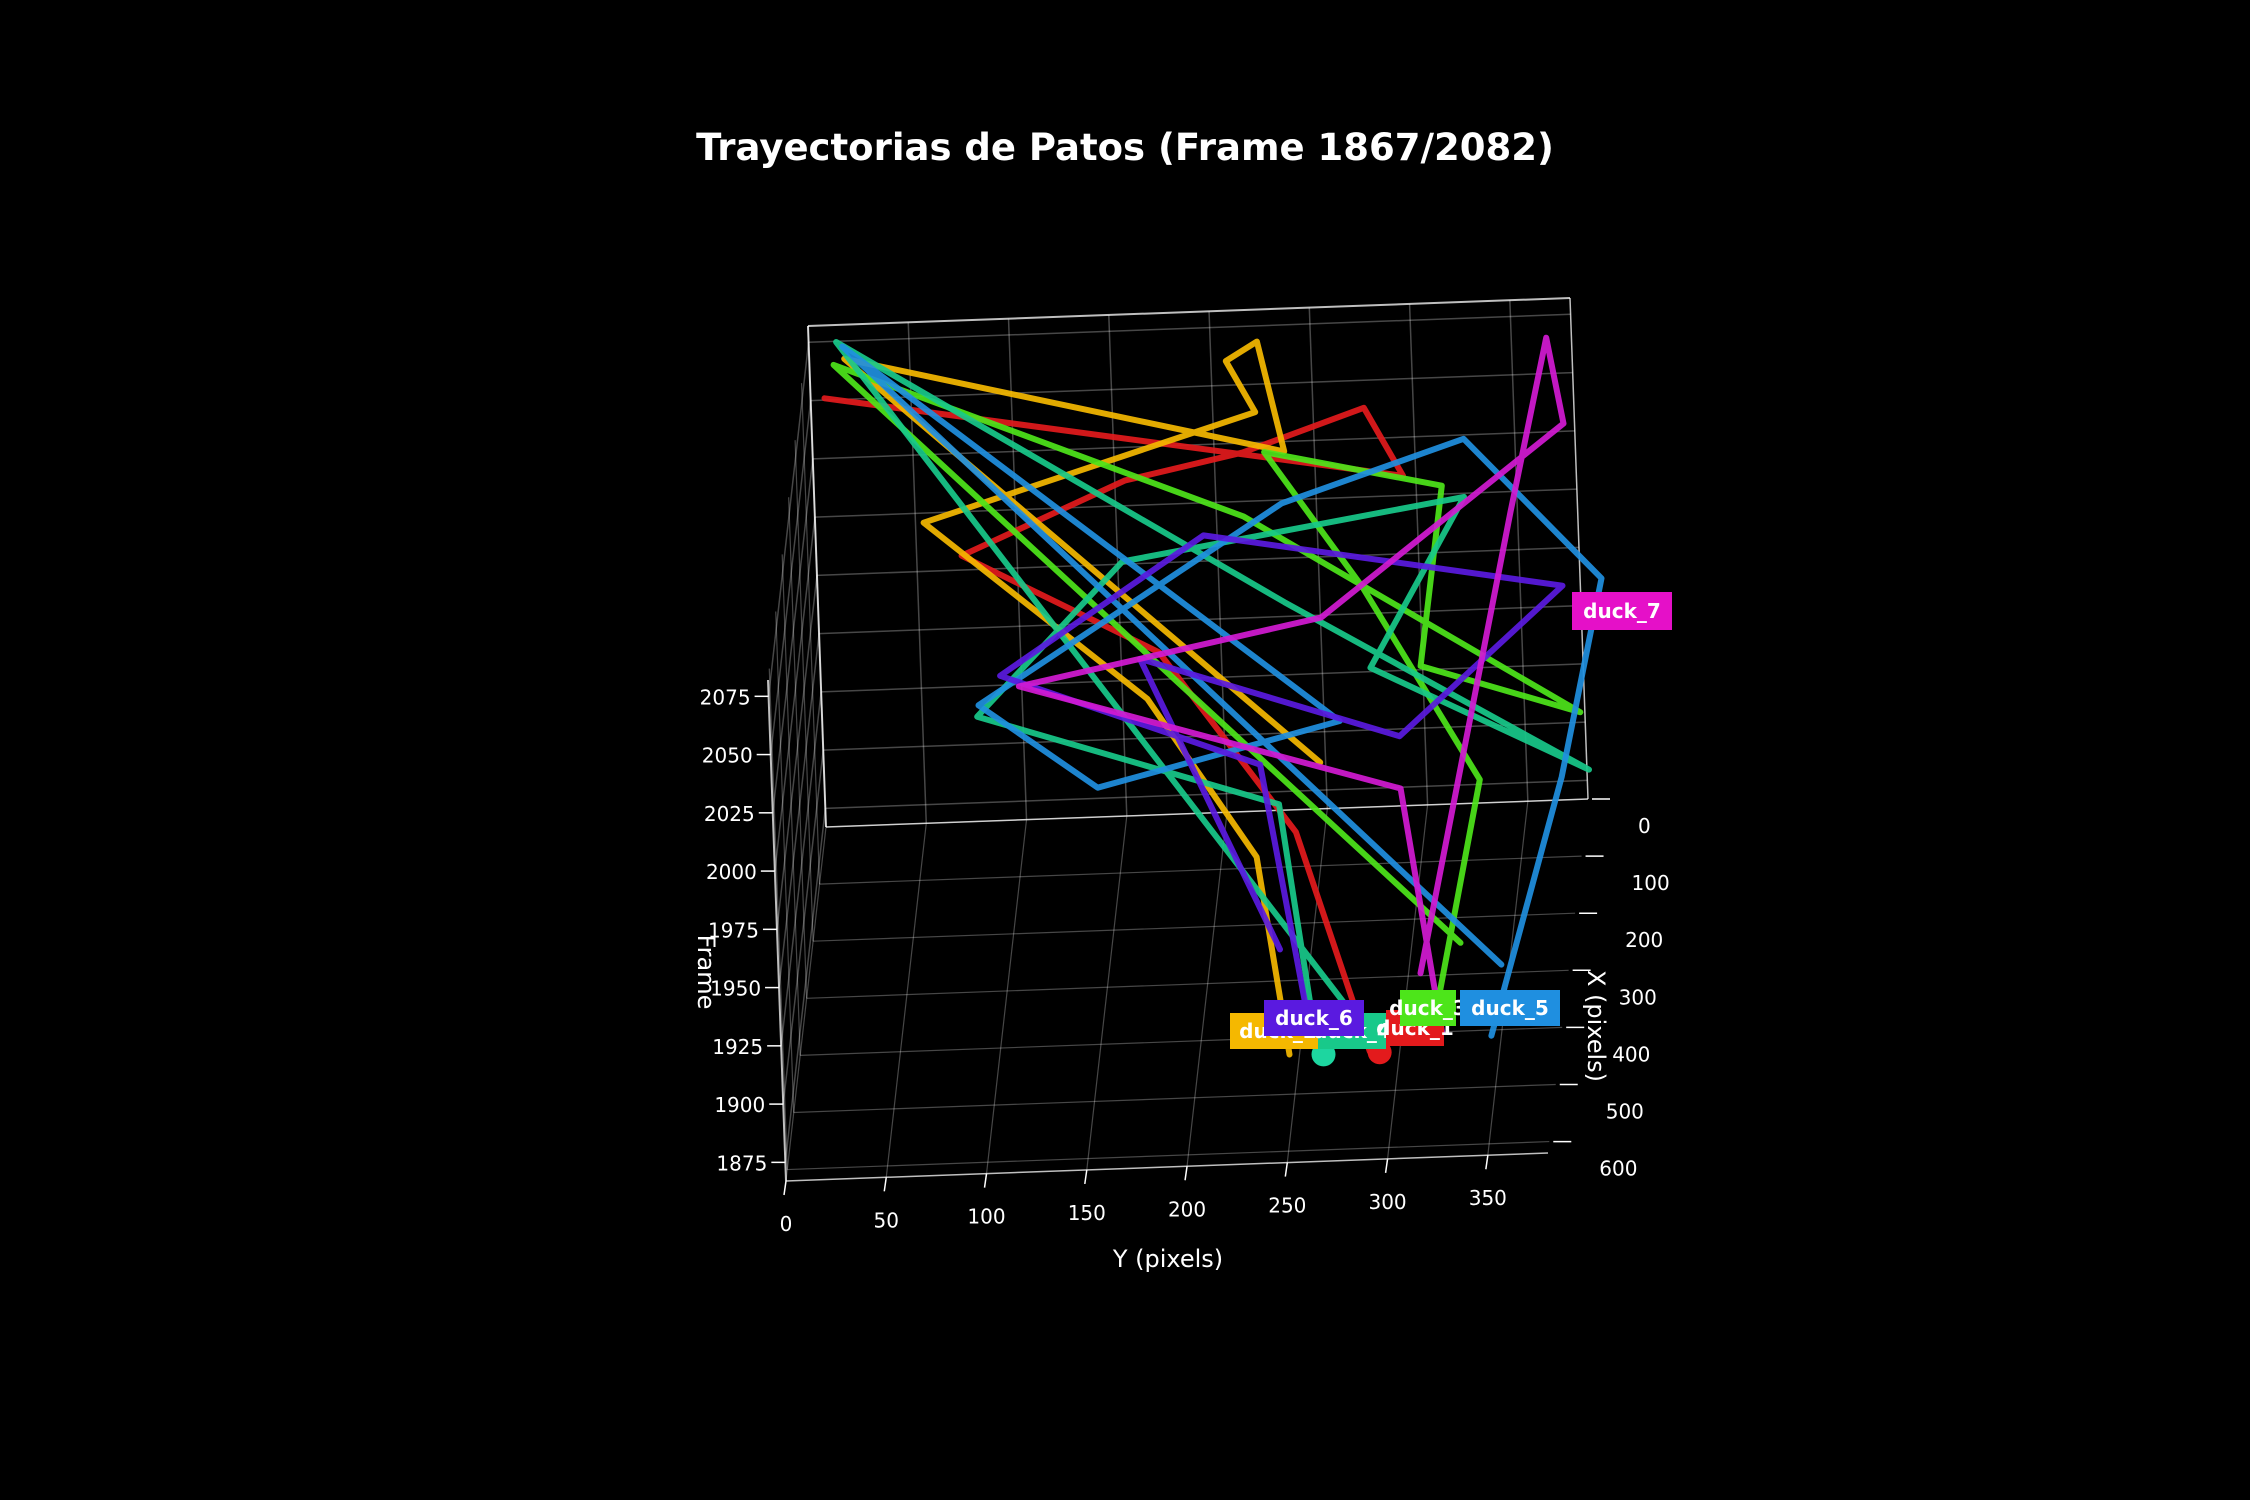 Image resolution: width=2250 pixels, height=1500 pixels. What do you see at coordinates (731, 872) in the screenshot?
I see `z-tick-label: 2000` at bounding box center [731, 872].